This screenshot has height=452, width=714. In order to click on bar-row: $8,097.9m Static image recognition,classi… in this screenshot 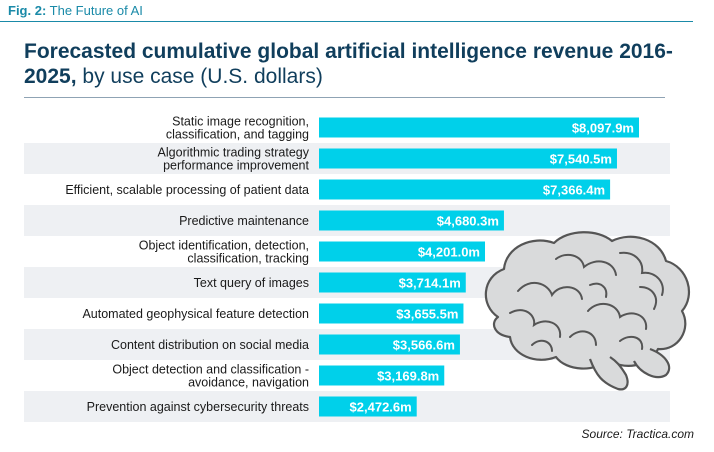, I will do `click(402, 128)`.